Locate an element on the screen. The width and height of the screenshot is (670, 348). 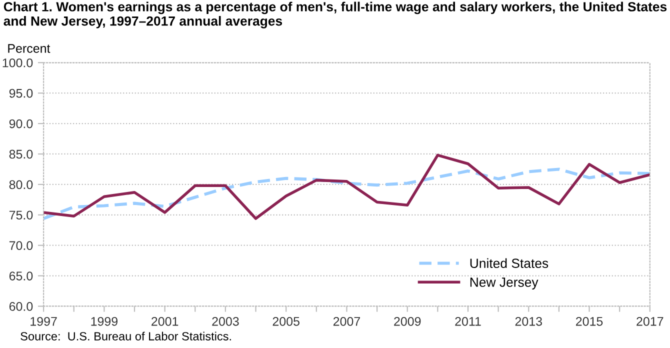
source-note: Source: U.S. Bureau of Labor Statistics. is located at coordinates (125, 336).